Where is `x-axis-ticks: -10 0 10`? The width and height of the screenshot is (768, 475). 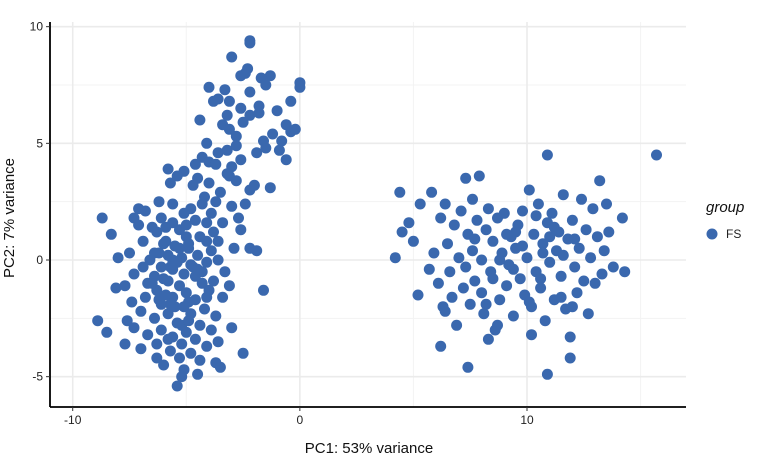
x-axis-ticks: -10 0 10 is located at coordinates (299, 417).